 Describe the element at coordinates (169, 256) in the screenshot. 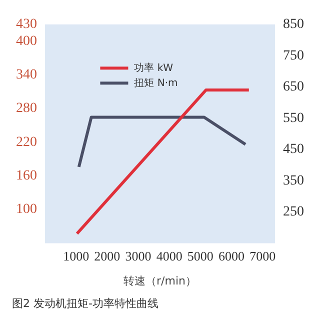

I see `x-tick-label: 4000` at that location.